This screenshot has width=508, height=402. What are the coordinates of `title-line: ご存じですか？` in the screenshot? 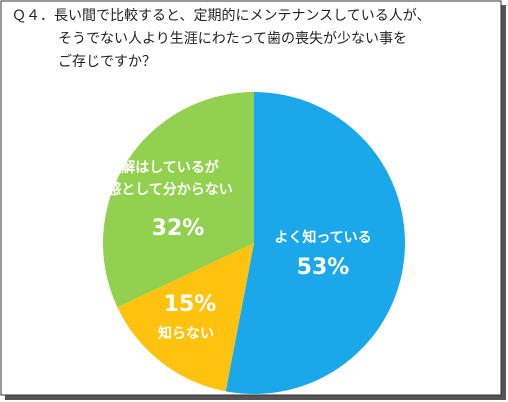 It's located at (107, 62).